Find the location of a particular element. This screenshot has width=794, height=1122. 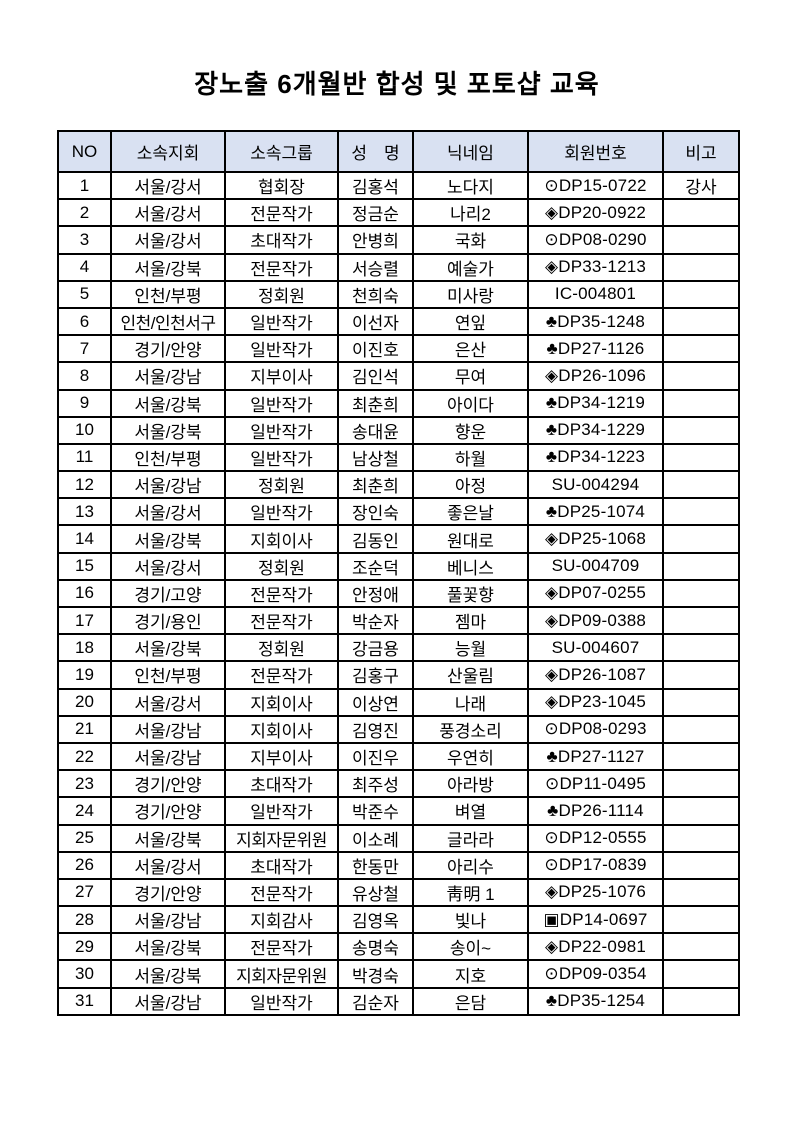

cell-nickname: 송이~ is located at coordinates (470, 947).